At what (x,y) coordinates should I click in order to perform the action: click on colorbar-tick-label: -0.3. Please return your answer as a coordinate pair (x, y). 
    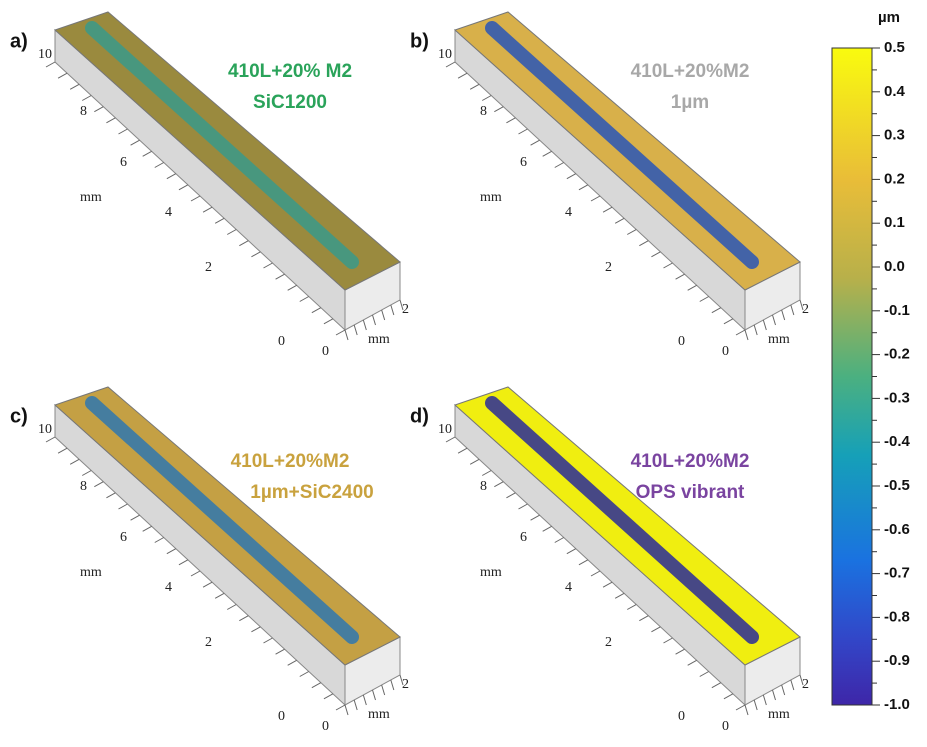
    Looking at the image, I should click on (897, 397).